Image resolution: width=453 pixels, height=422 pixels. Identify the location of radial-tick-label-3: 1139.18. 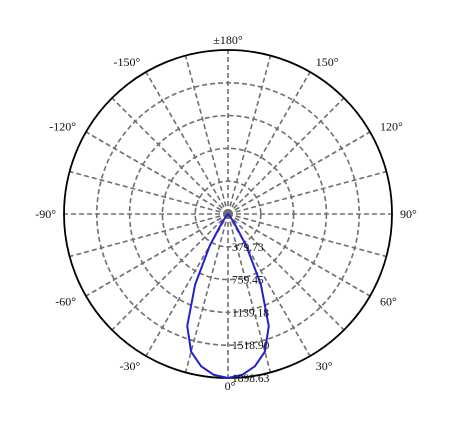
(250, 313).